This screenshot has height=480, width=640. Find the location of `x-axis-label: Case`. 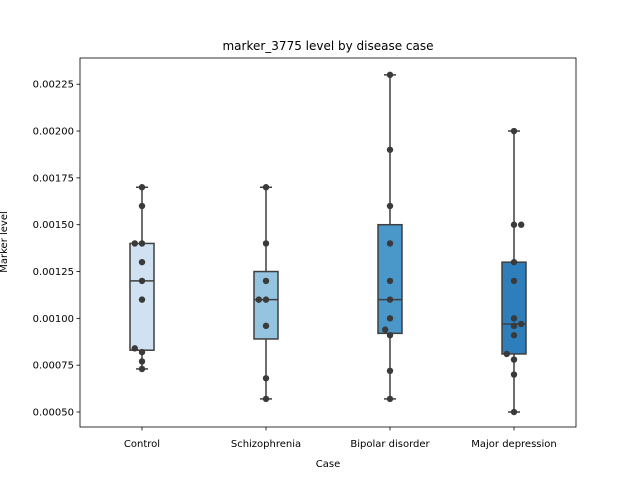

x-axis-label: Case is located at coordinates (328, 464).